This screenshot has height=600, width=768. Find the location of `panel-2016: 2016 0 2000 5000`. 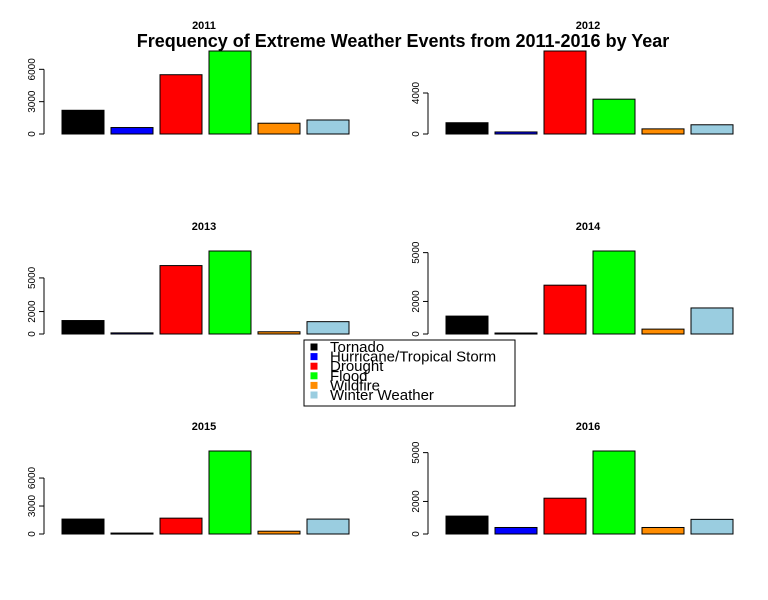

panel-2016: 2016 0 2000 5000 is located at coordinates (572, 479).